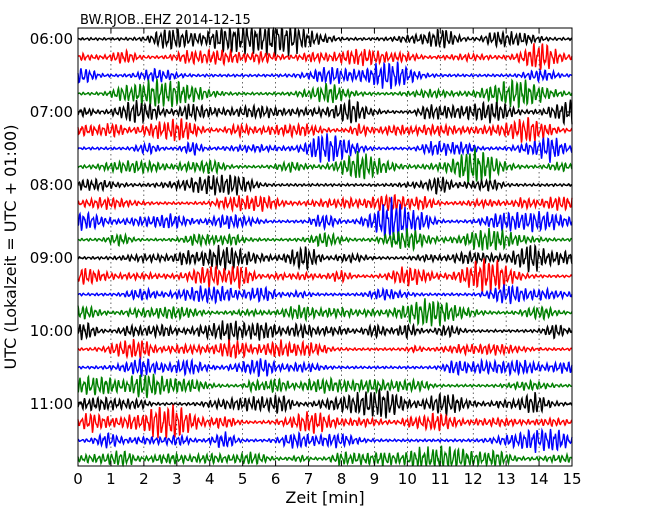 The height and width of the screenshot is (520, 650). I want to click on x-tick-label: 2, so click(144, 479).